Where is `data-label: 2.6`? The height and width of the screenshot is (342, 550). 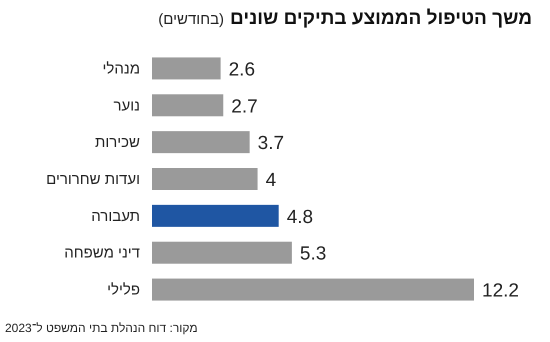
data-label: 2.6 is located at coordinates (242, 69).